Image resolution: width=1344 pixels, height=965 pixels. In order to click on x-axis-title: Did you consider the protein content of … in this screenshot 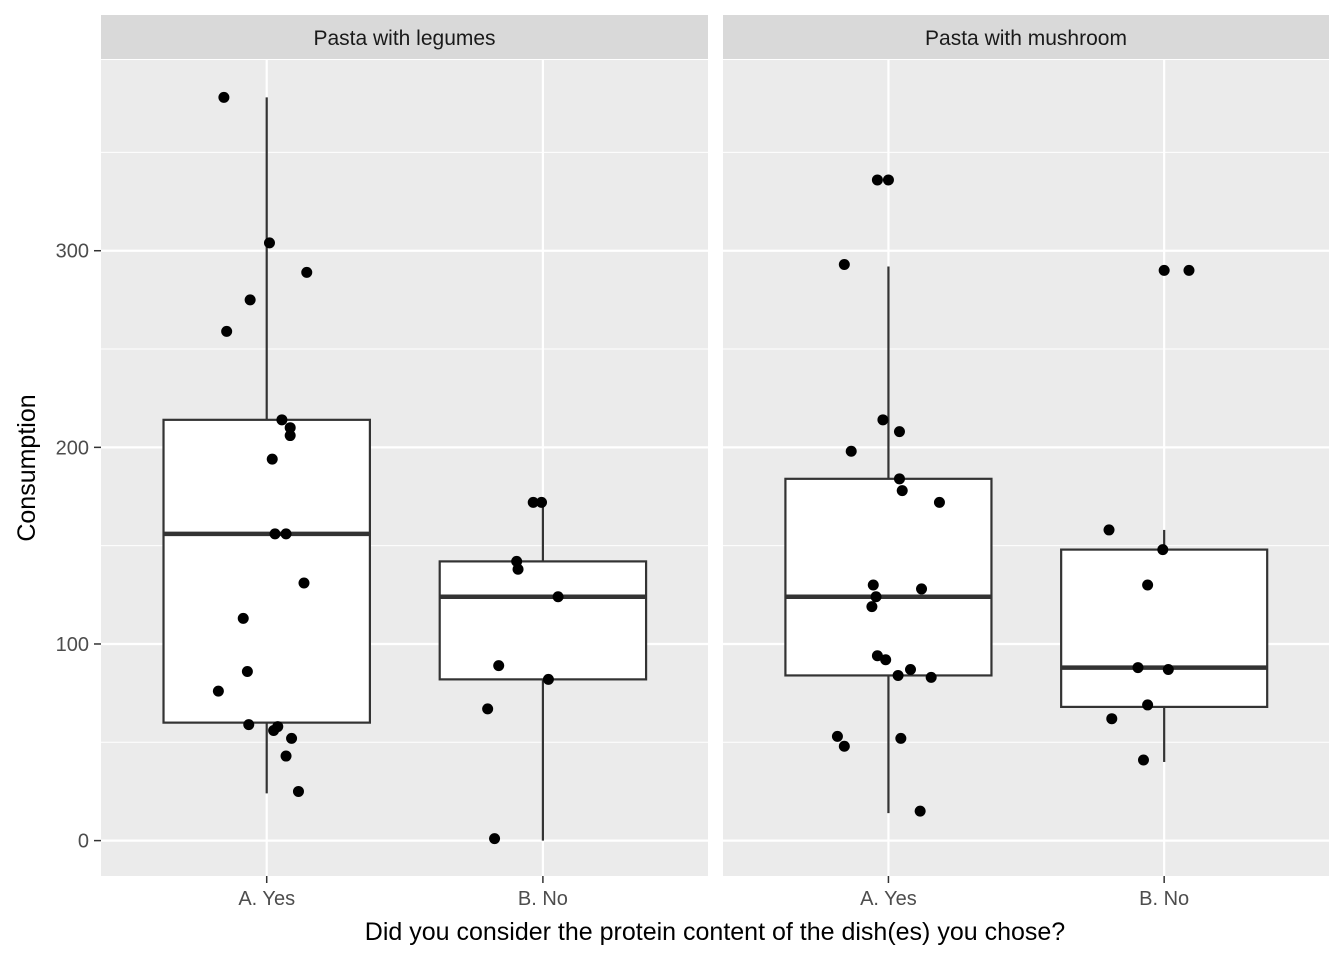, I will do `click(715, 932)`.